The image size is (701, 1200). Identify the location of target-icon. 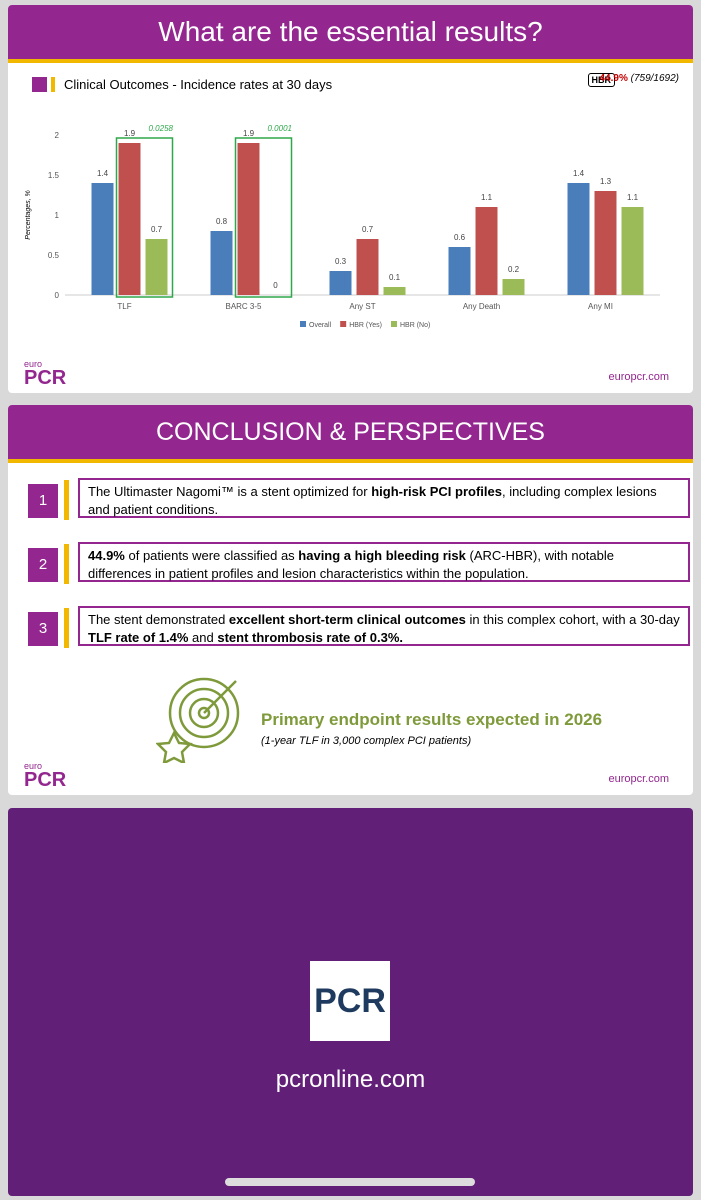
(198, 720).